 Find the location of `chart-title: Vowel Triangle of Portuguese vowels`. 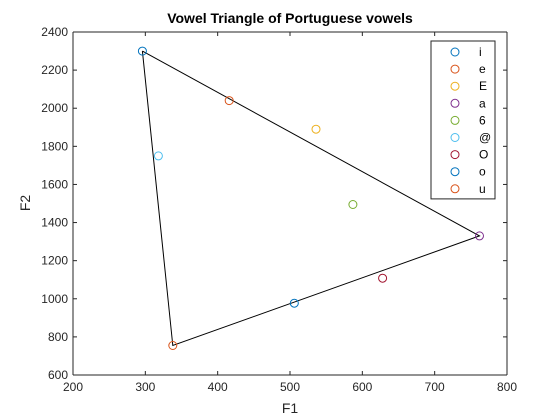

chart-title: Vowel Triangle of Portuguese vowels is located at coordinates (290, 18).